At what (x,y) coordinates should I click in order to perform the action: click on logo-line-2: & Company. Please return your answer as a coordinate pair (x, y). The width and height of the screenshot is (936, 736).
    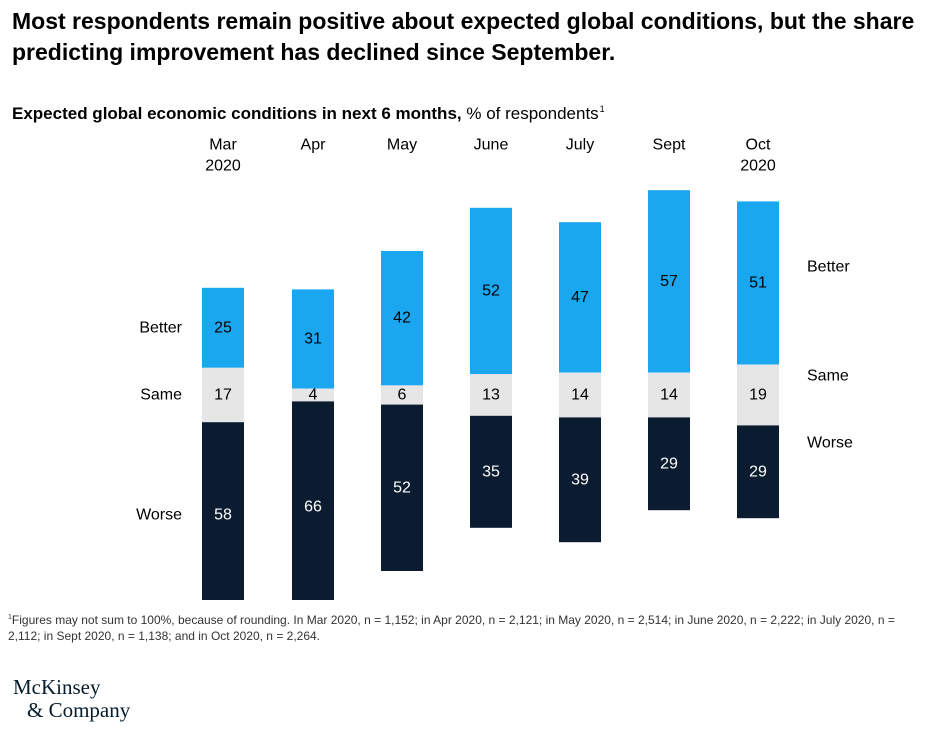
    Looking at the image, I should click on (79, 710).